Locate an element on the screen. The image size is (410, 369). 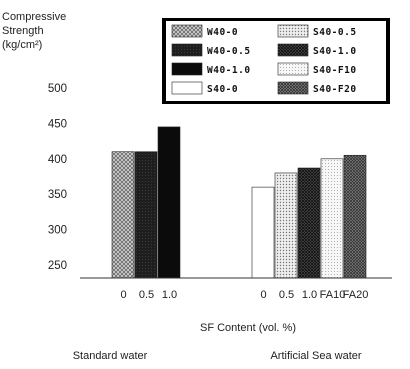
group-label-artificial-sea-water: Artificial Sea water is located at coordinates (315, 356).